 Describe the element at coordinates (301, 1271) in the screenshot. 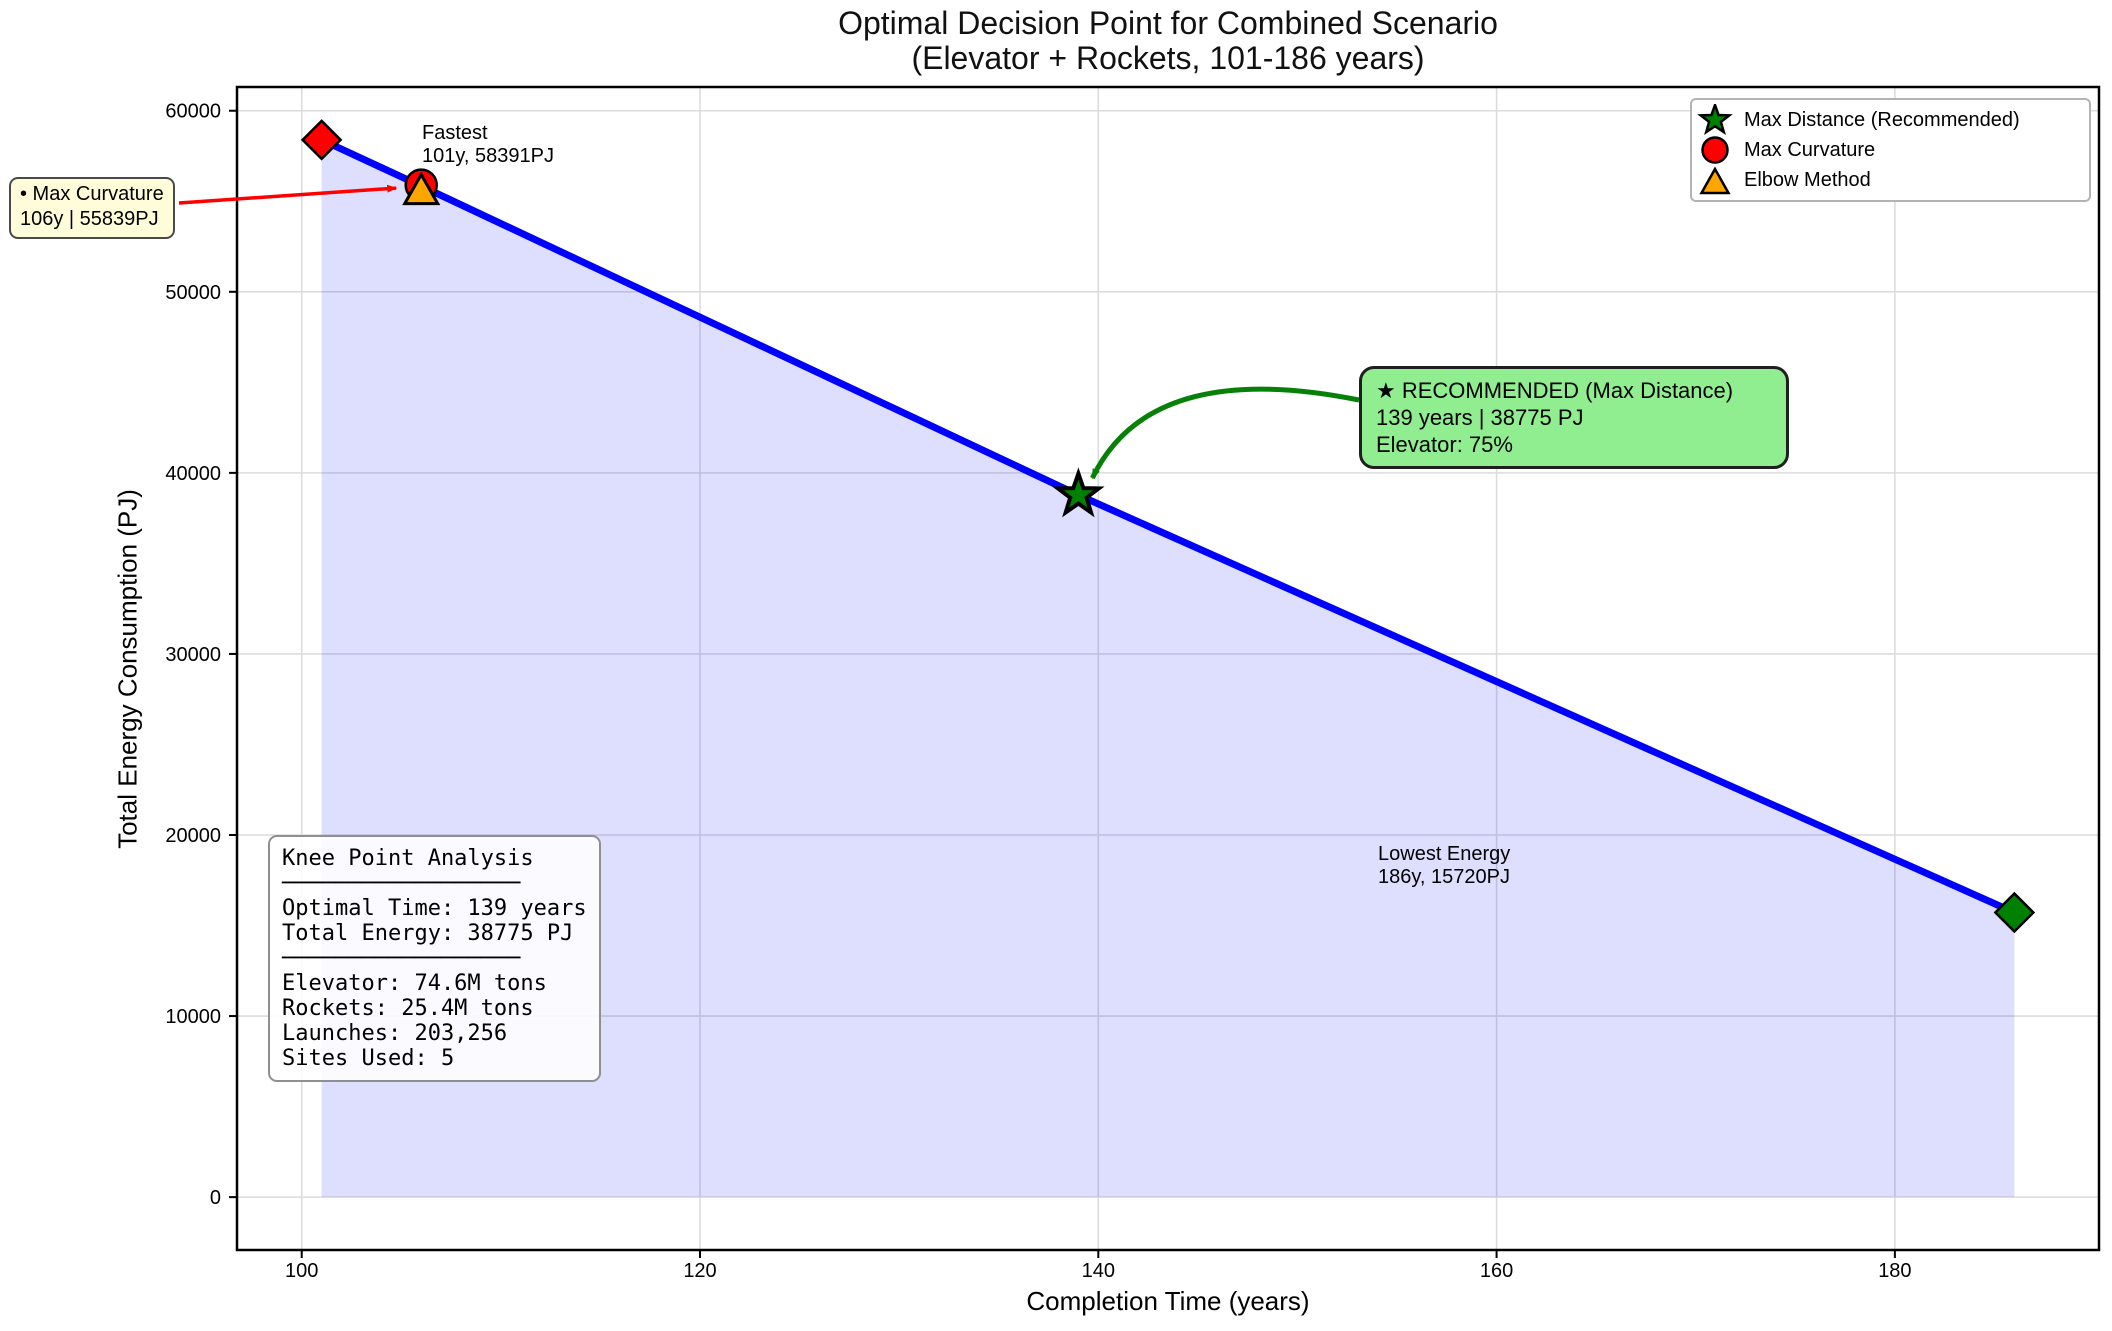

I see `x-tick-label: 100` at that location.